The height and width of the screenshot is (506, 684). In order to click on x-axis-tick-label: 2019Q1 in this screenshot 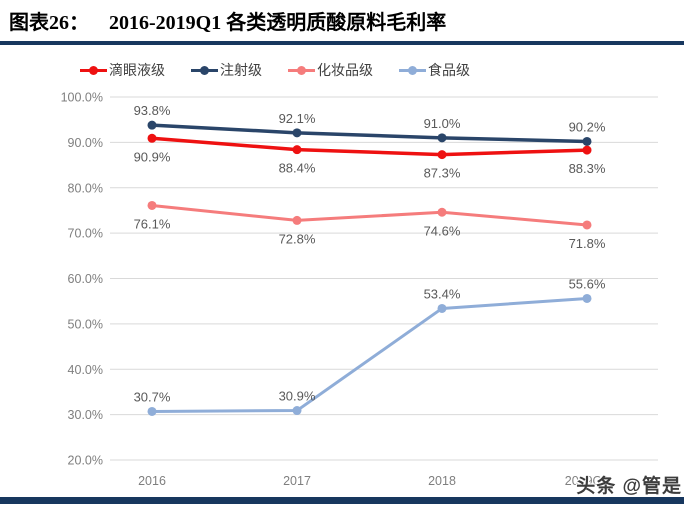, I will do `click(587, 481)`.